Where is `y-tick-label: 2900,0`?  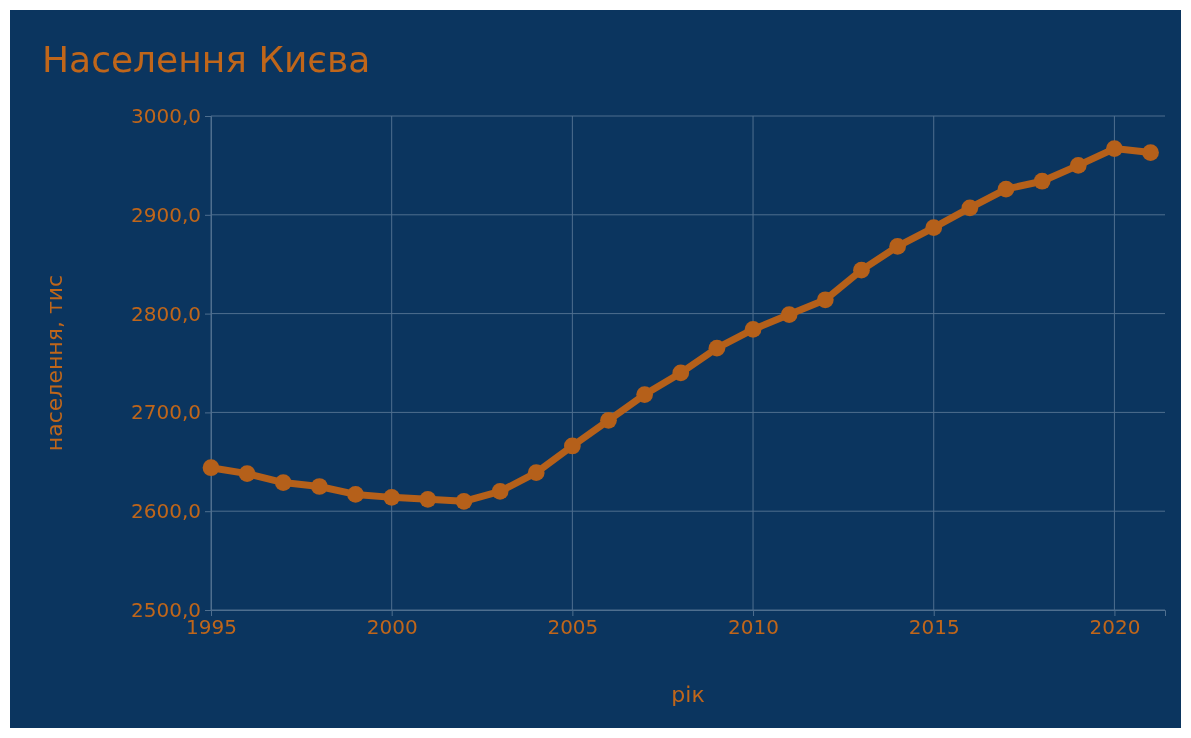 y-tick-label: 2900,0 is located at coordinates (166, 214).